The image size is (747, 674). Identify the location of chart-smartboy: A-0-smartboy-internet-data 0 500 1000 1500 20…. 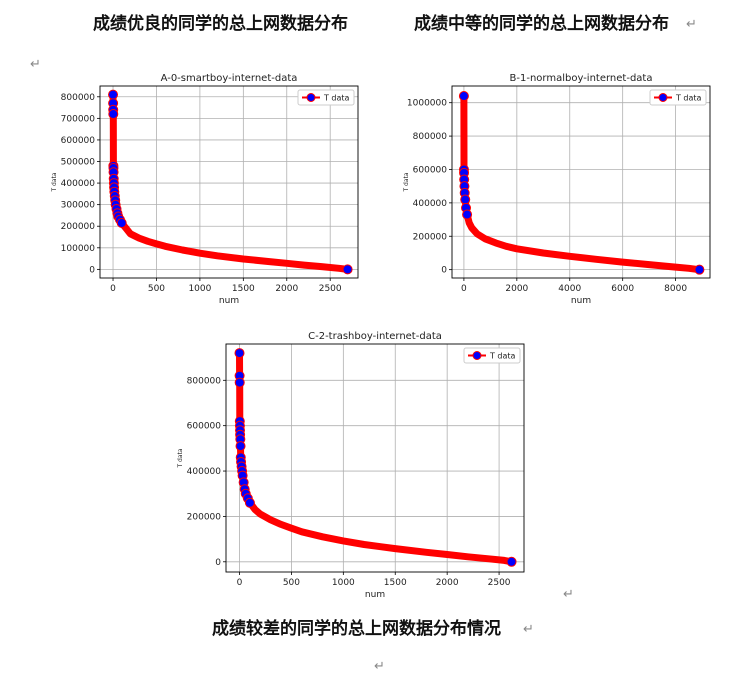
(205, 189).